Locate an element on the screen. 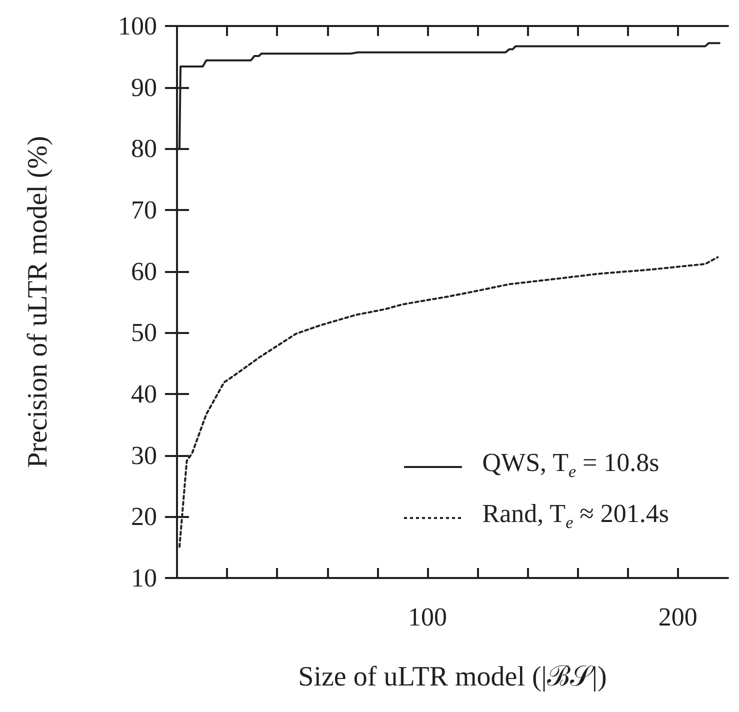  legend-label: QWS, T$_{e}$ = 10.8s is located at coordinates (571, 464).